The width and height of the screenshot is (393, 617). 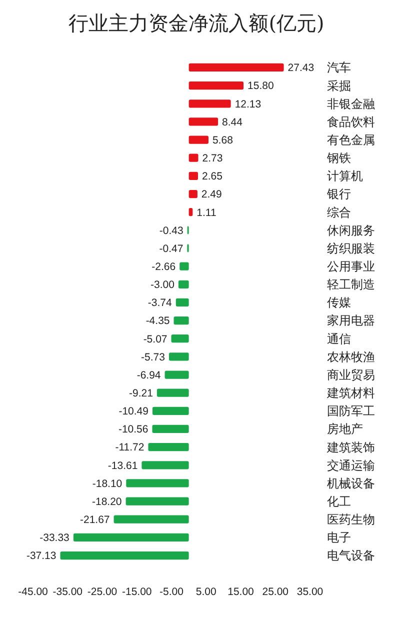 What do you see at coordinates (33, 592) in the screenshot?
I see `x-tick-label: -45.00` at bounding box center [33, 592].